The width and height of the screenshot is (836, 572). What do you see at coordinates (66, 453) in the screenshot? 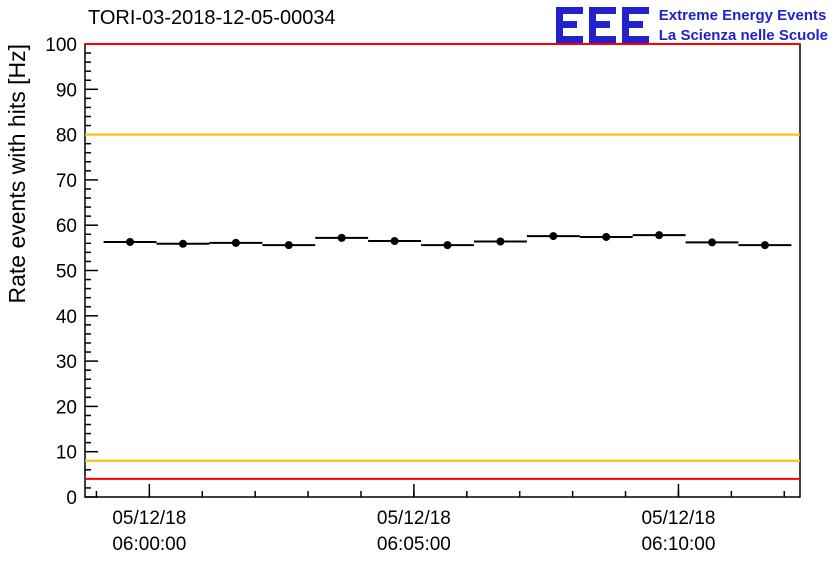
I see `svg-text: 10` at bounding box center [66, 453].